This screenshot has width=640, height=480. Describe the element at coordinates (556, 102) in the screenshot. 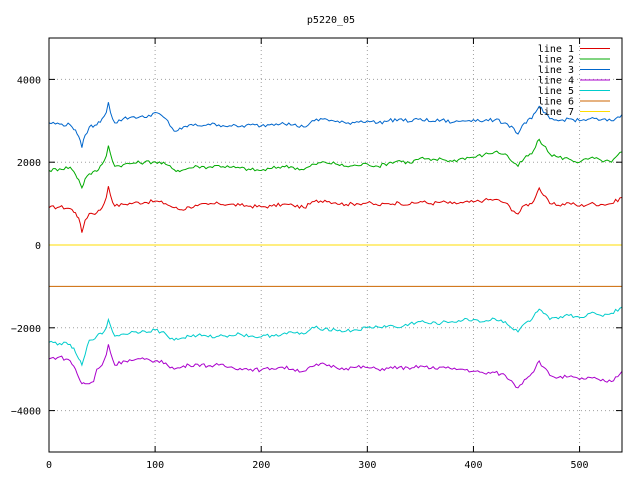

I see `legend-label: line 6` at that location.